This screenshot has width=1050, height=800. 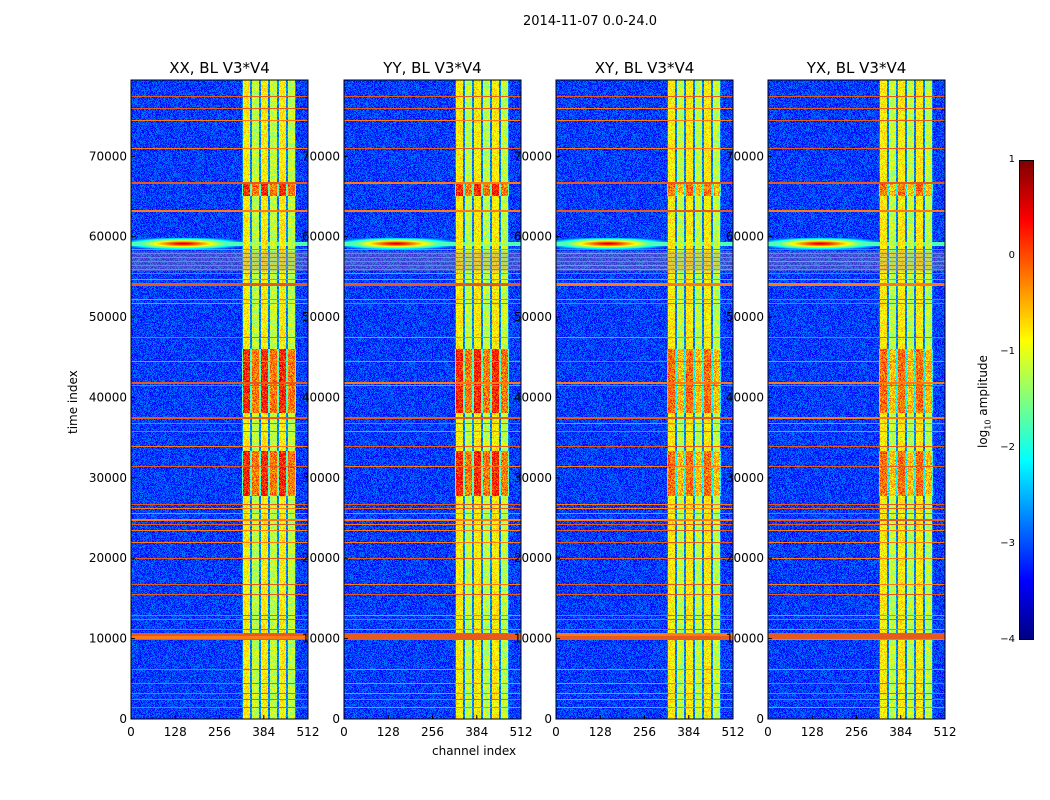 What do you see at coordinates (1007, 639) in the screenshot?
I see `colorbar-tick-label: −4` at bounding box center [1007, 639].